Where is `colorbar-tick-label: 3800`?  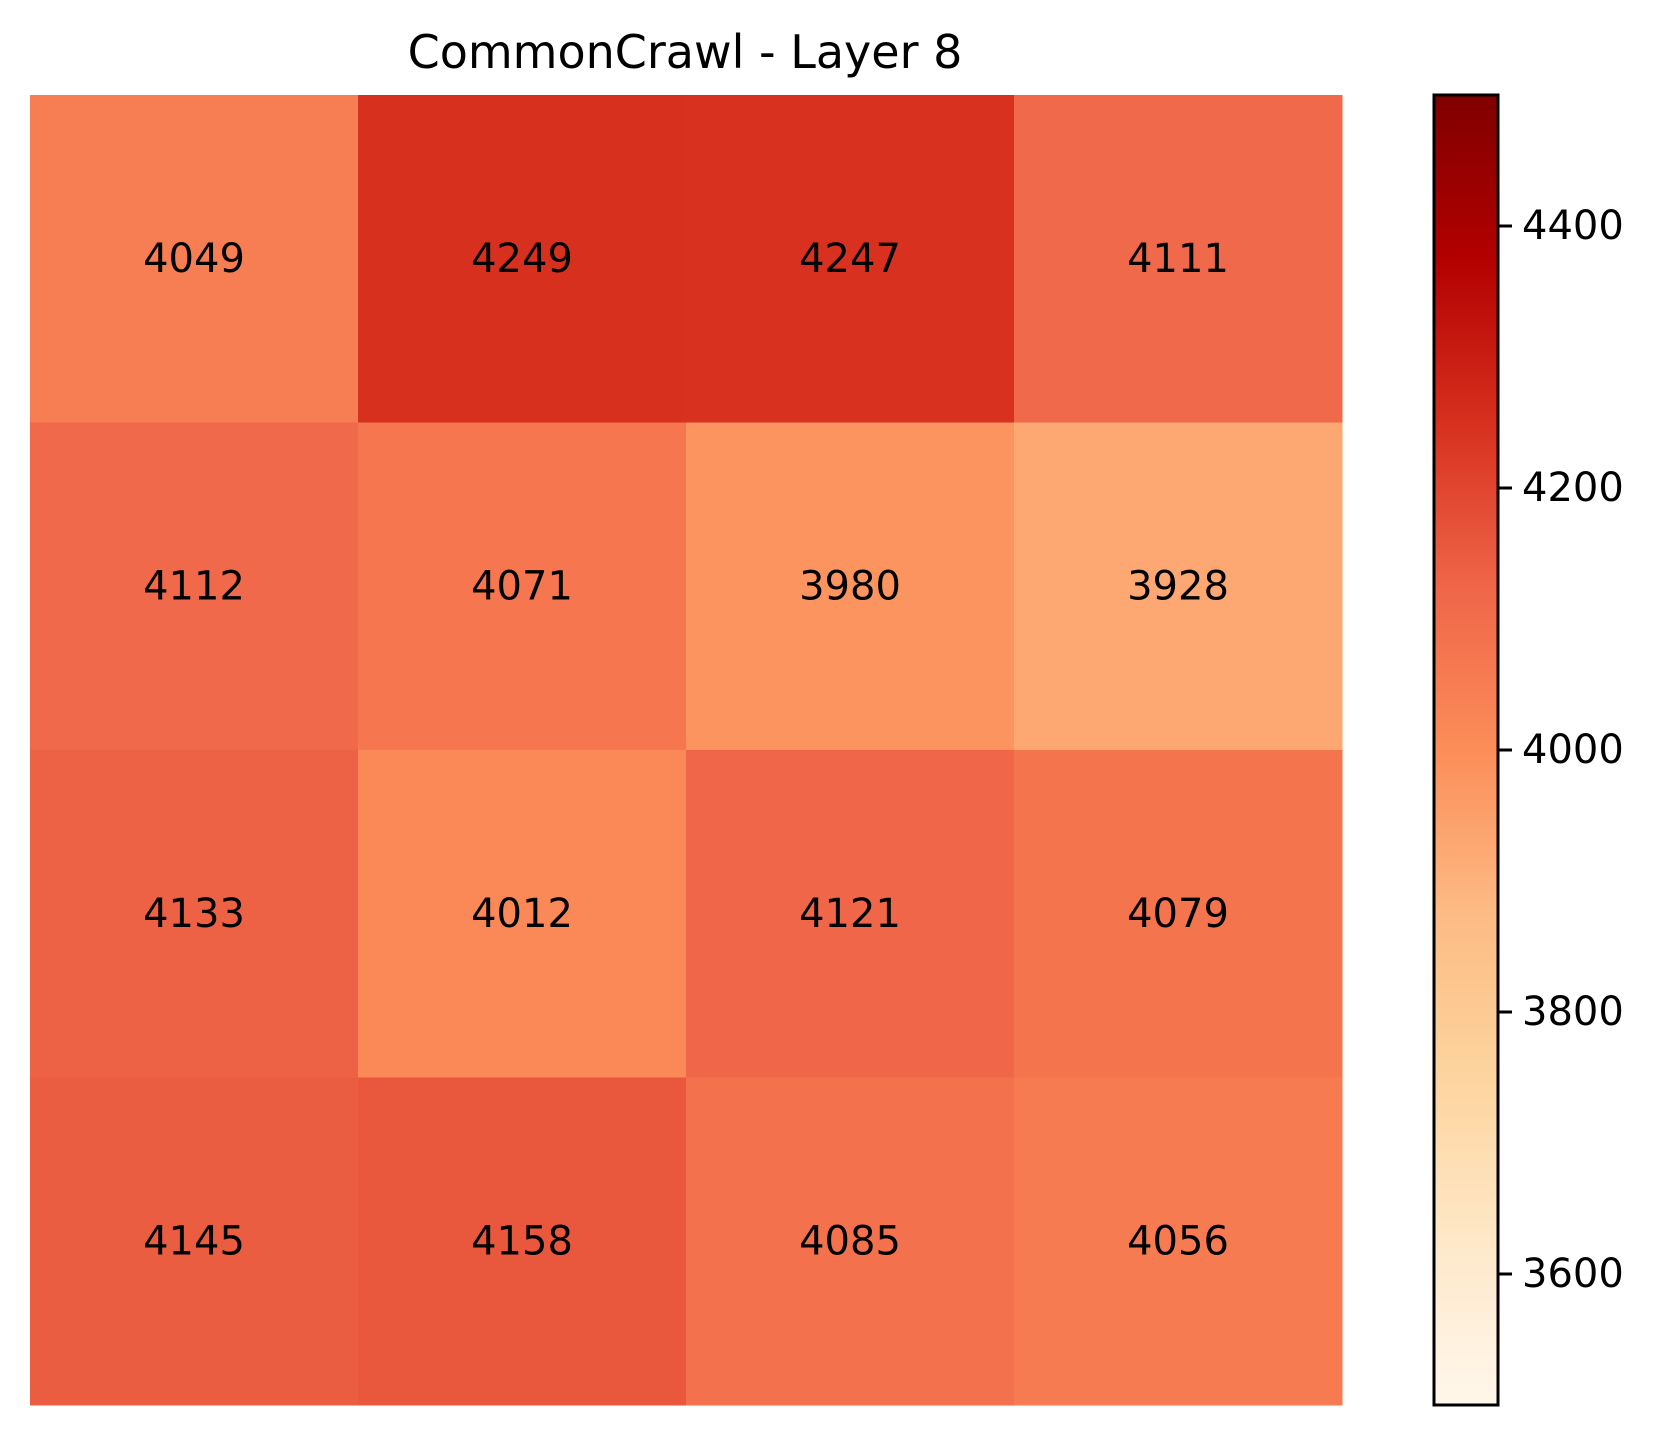 colorbar-tick-label: 3800 is located at coordinates (1573, 1012).